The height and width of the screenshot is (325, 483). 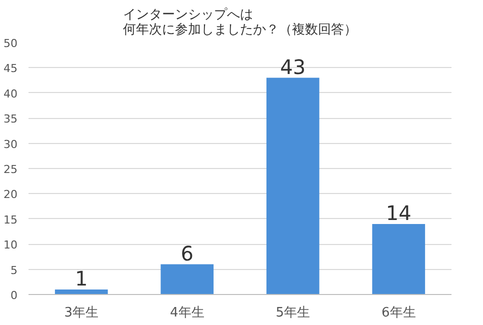 What do you see at coordinates (81, 278) in the screenshot?
I see `data-label: 1` at bounding box center [81, 278].